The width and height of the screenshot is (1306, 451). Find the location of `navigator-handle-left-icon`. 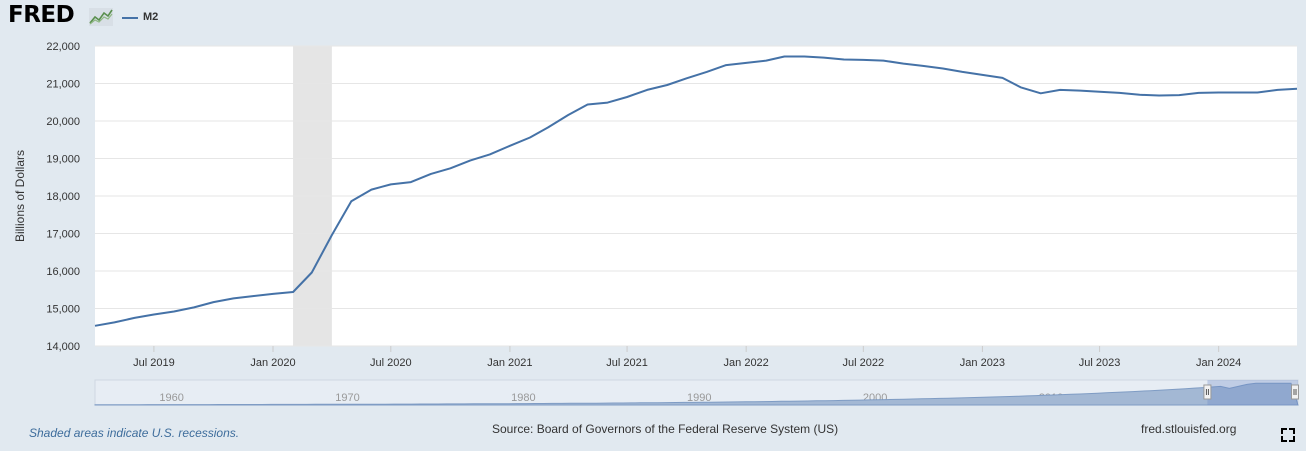

navigator-handle-left-icon is located at coordinates (1207, 392).